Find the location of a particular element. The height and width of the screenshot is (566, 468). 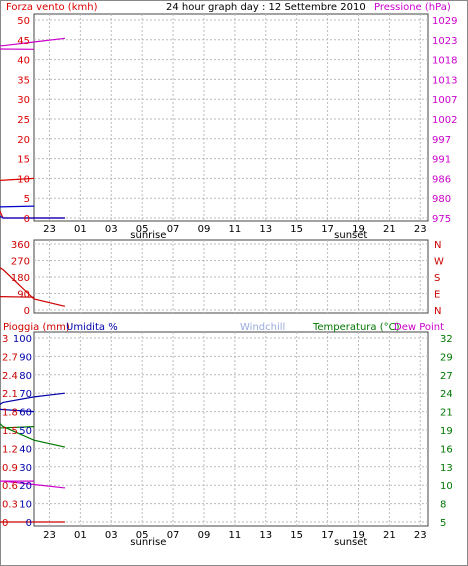

humidity-tick-label: 80 is located at coordinates (25, 376).